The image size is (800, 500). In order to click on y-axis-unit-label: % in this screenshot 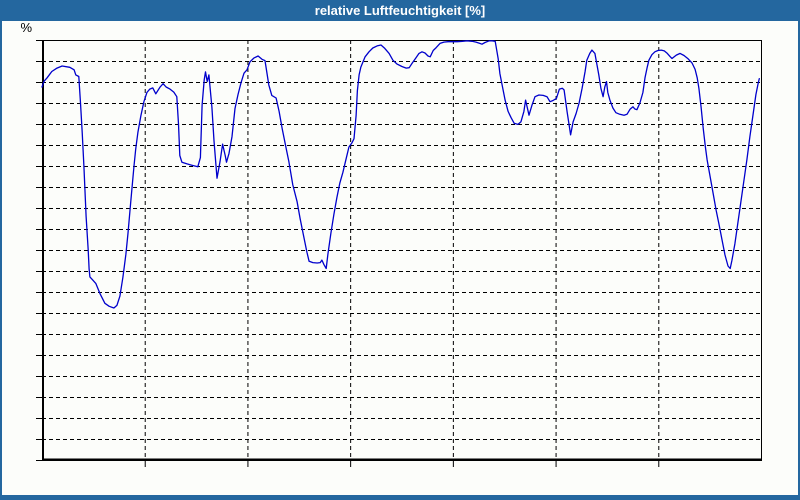, I will do `click(26, 27)`.